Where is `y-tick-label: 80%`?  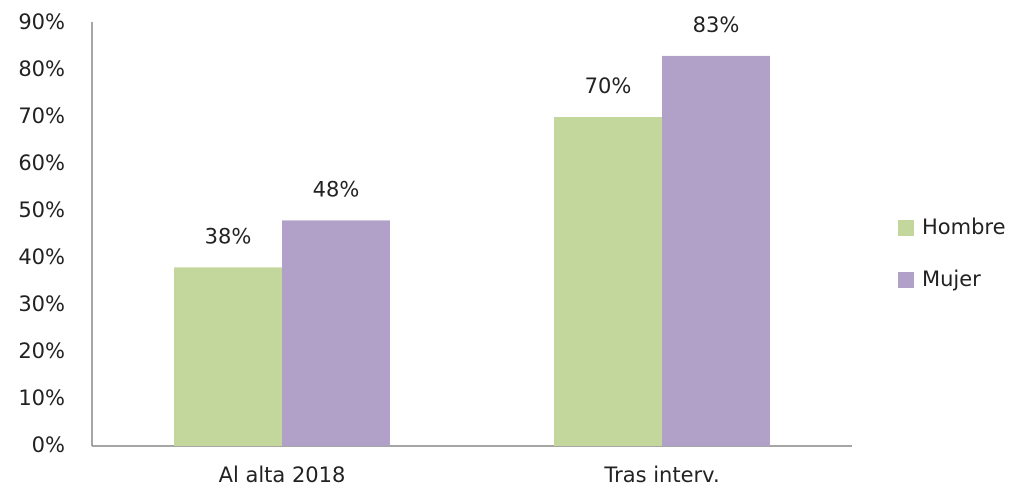 y-tick-label: 80% is located at coordinates (41, 69).